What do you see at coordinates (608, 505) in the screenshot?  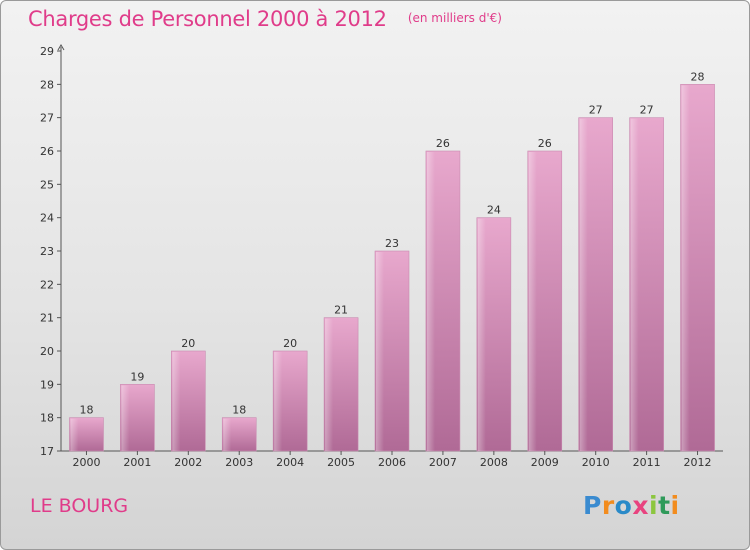 I see `logo-letter: r` at bounding box center [608, 505].